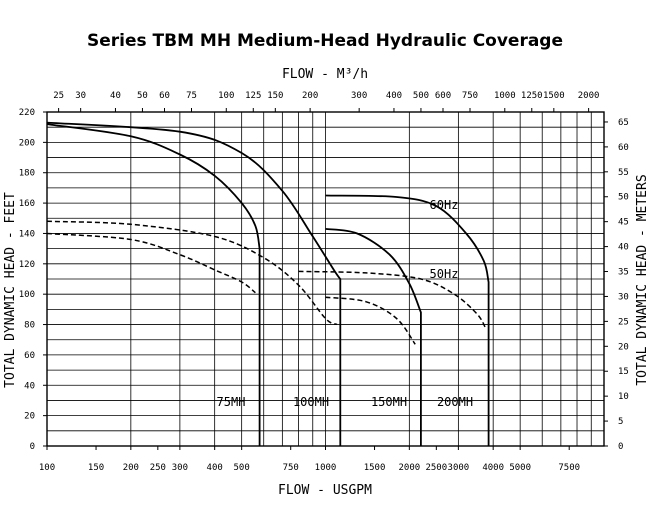  What do you see at coordinates (394, 96) in the screenshot?
I see `x2-tick-label: 400` at bounding box center [394, 96].